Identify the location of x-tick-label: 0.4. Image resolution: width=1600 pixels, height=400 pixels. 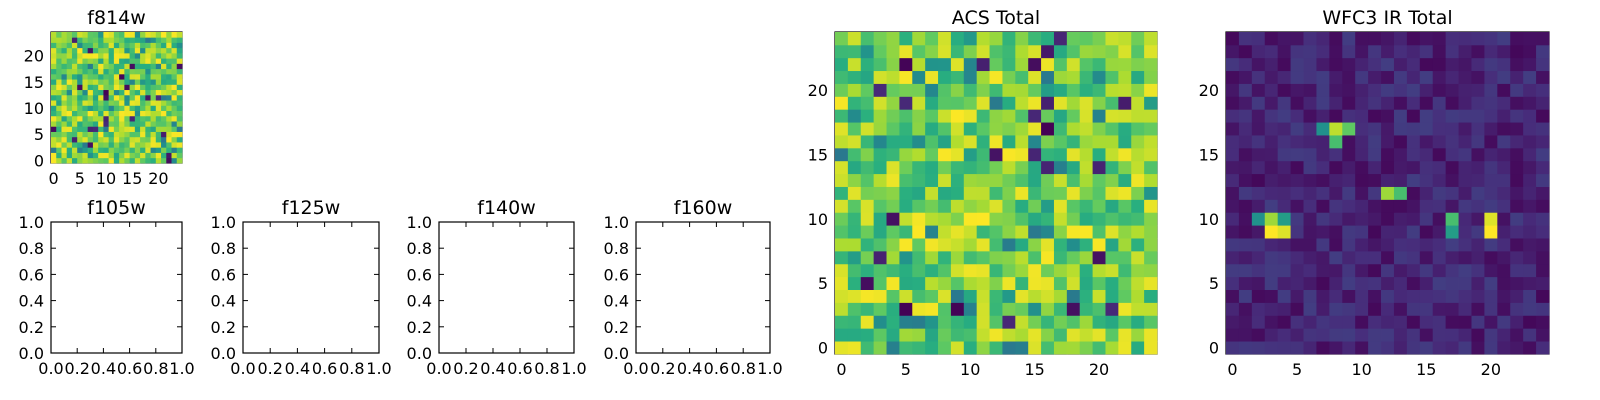
(297, 368).